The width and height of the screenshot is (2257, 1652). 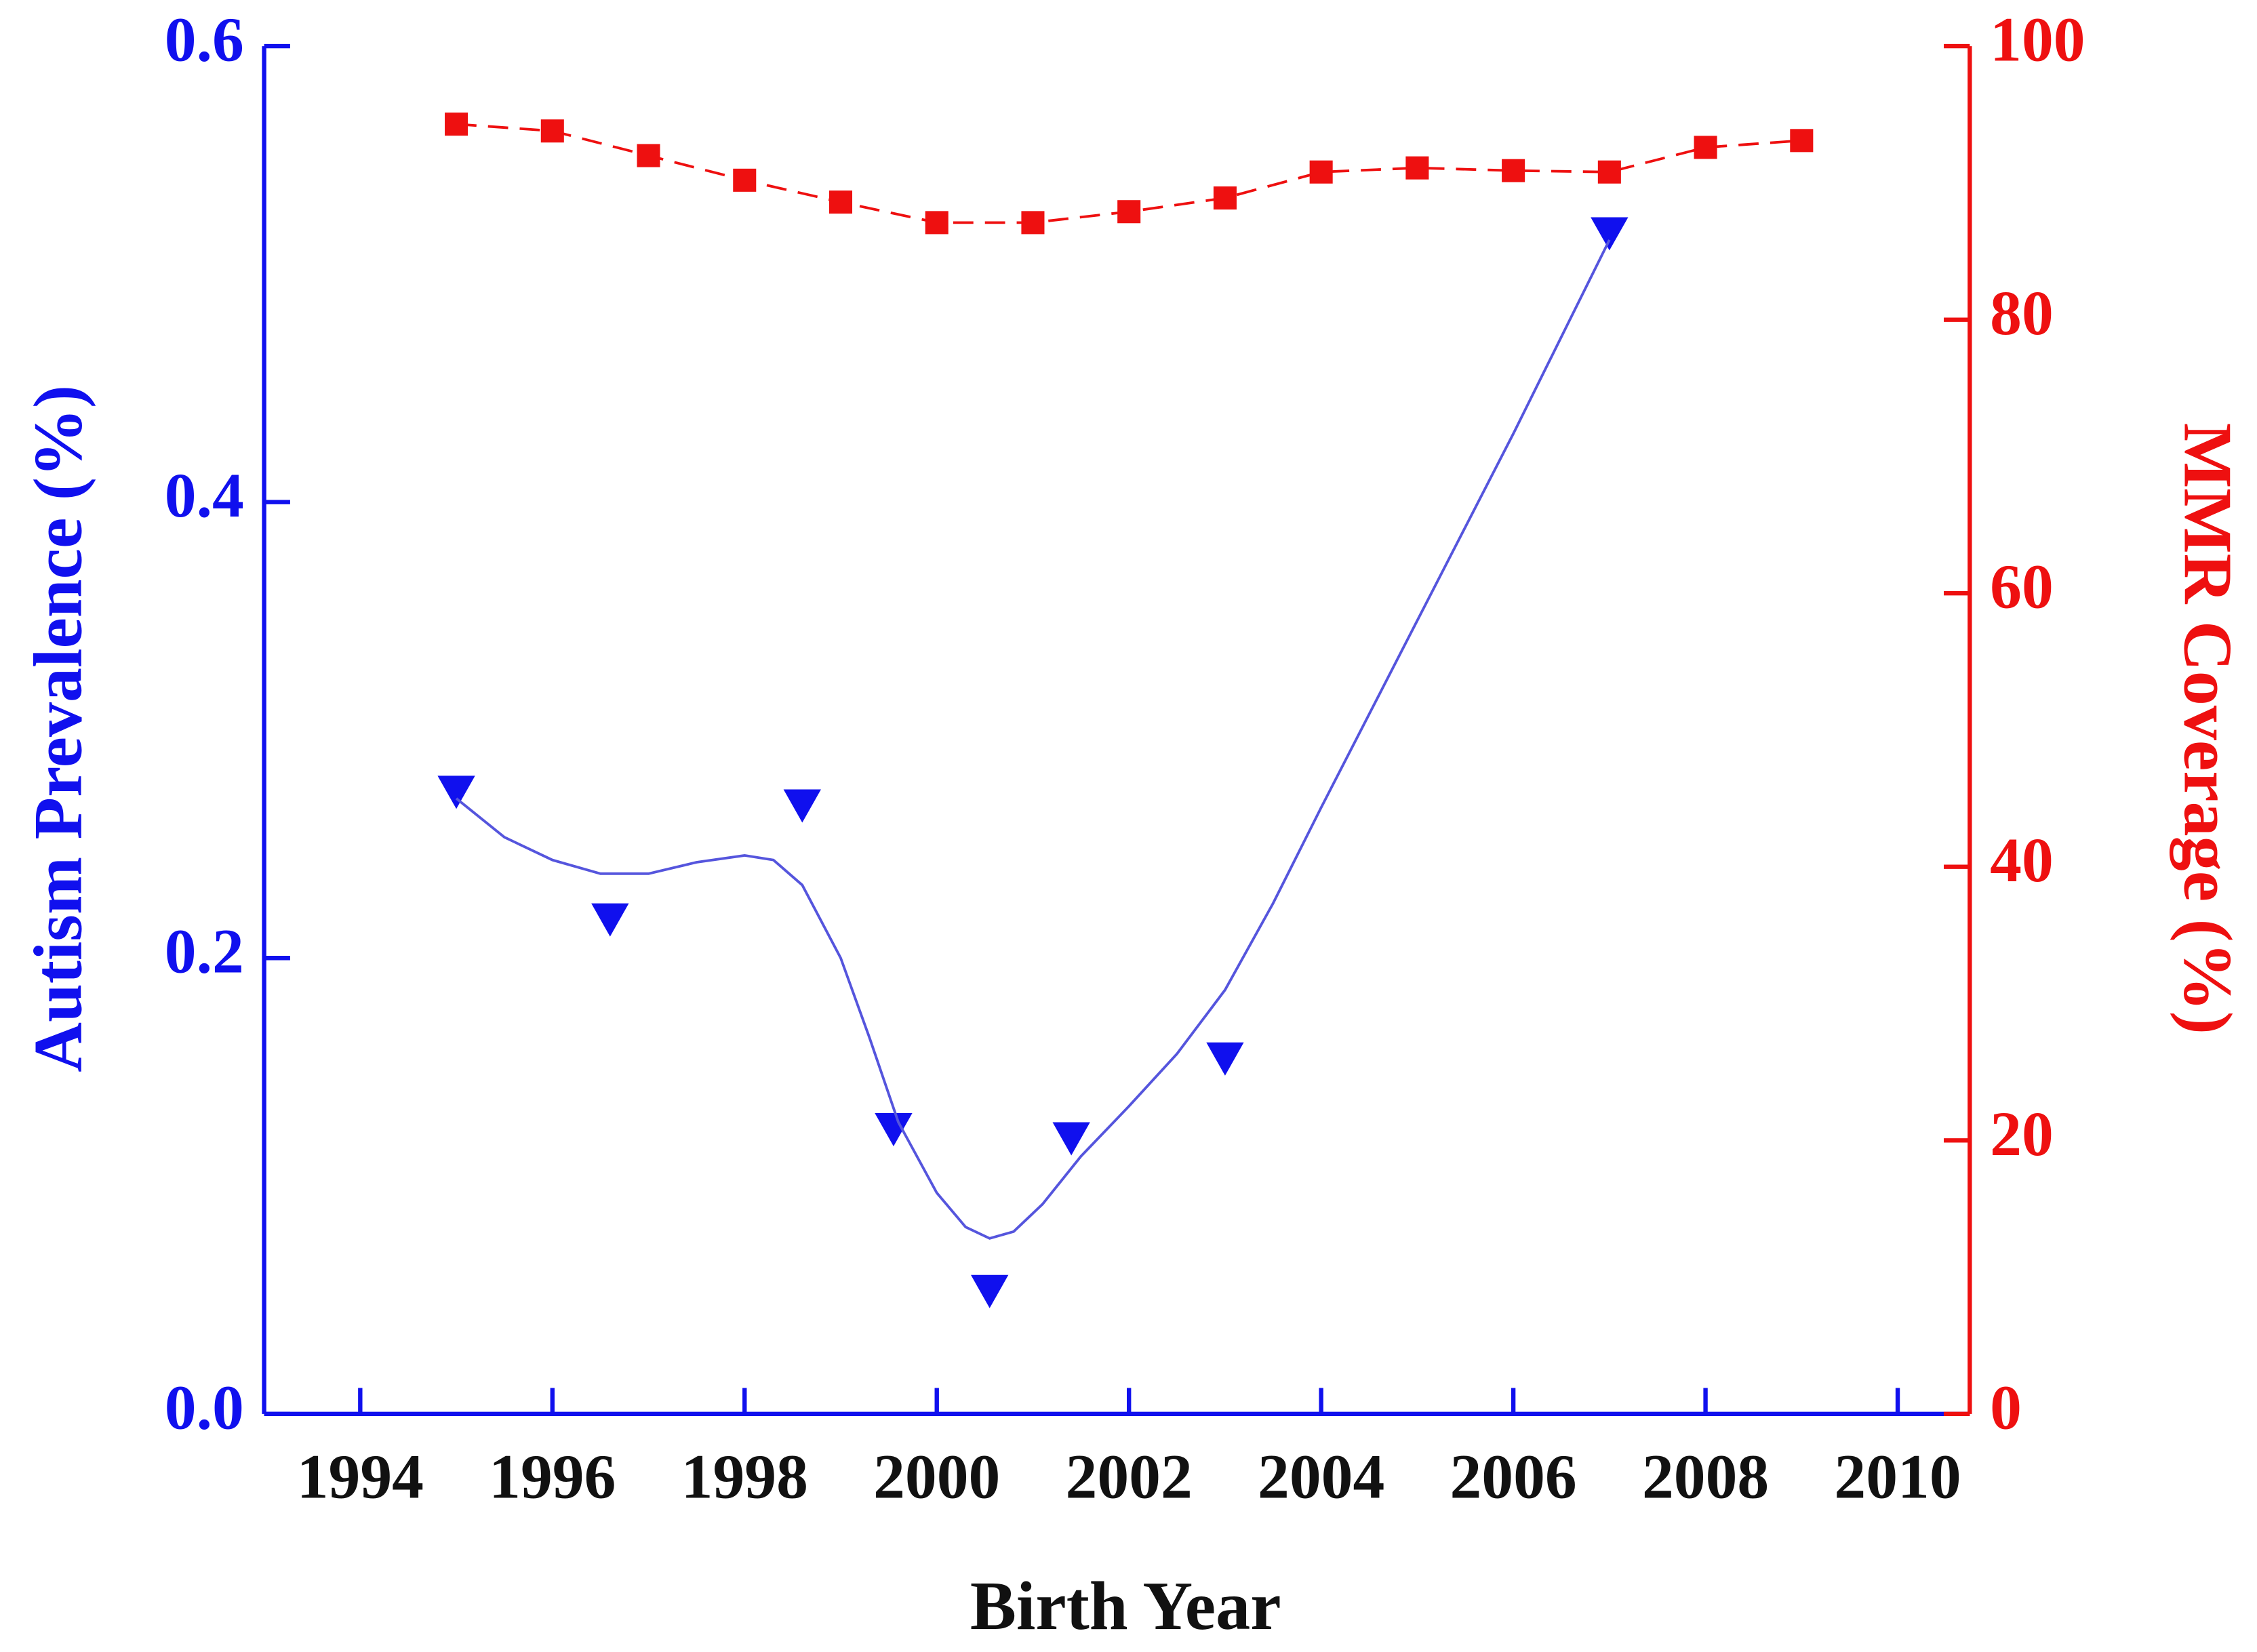 What do you see at coordinates (204, 40) in the screenshot?
I see `y-tick-label: 0.6` at bounding box center [204, 40].